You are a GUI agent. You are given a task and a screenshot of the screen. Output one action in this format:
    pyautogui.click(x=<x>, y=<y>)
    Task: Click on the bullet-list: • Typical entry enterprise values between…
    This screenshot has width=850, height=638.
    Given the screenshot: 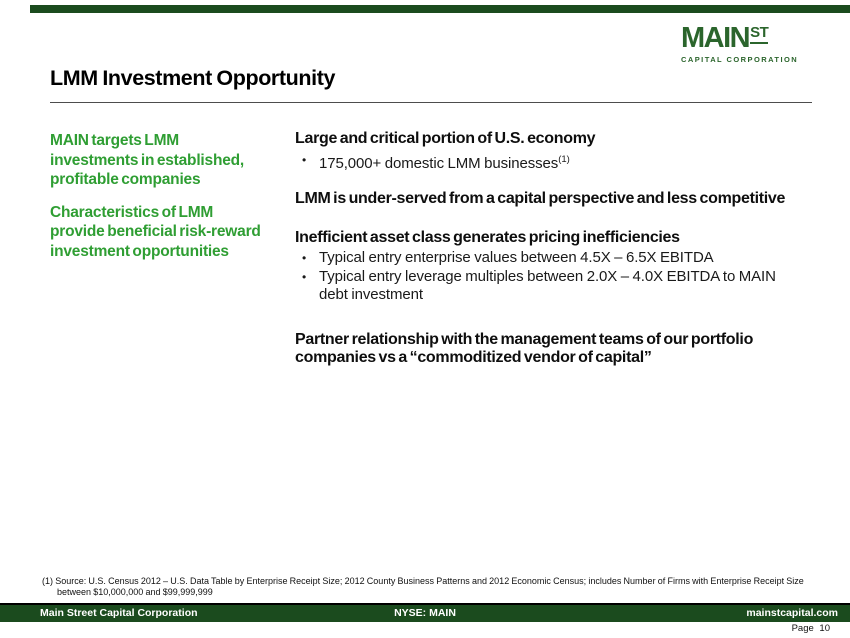 What is the action you would take?
    pyautogui.click(x=551, y=277)
    